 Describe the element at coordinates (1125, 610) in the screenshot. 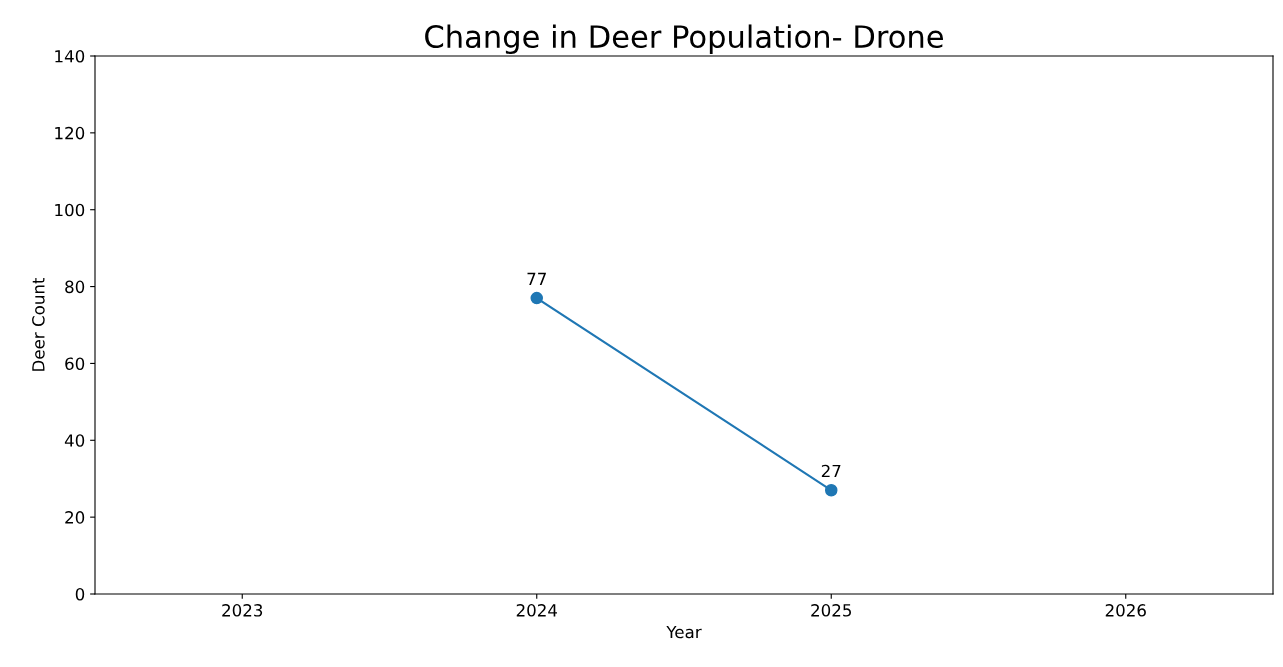

I see `x-tick-label: 2026` at that location.